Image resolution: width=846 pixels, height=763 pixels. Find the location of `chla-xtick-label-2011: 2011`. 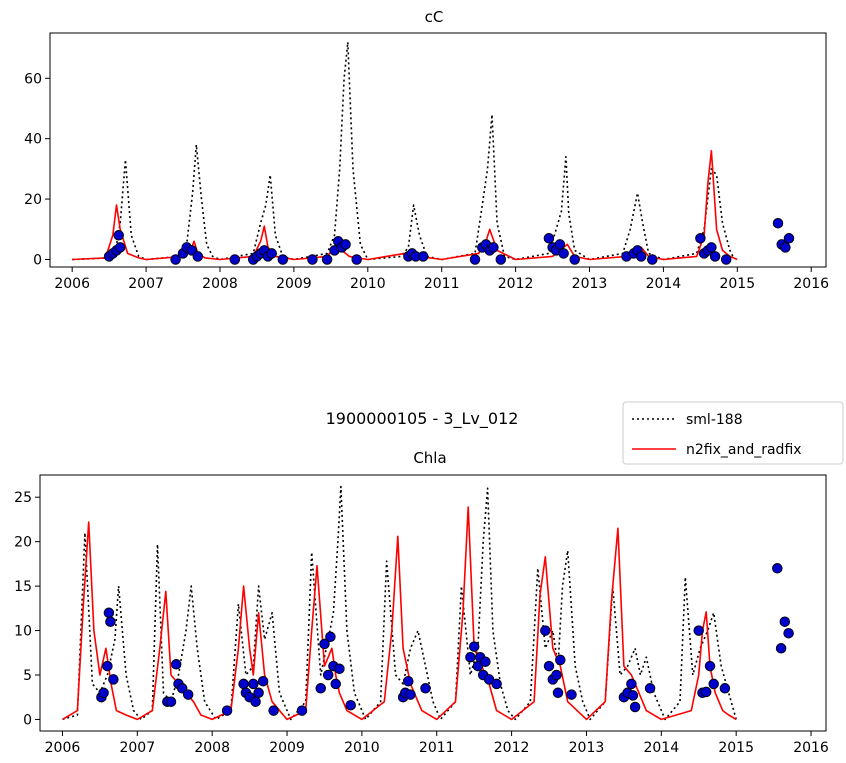

chla-xtick-label-2011: 2011 is located at coordinates (437, 748).